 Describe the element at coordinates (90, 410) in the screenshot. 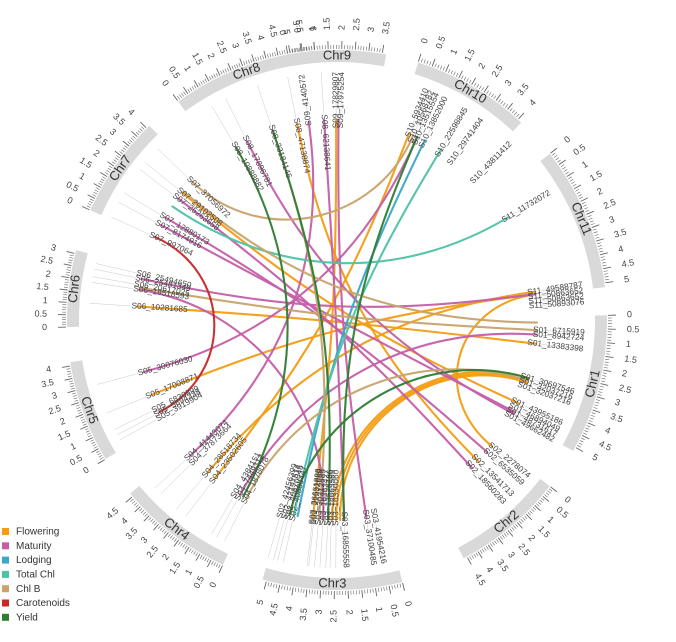

I see `chromosome-label-chr5: Chr5` at that location.